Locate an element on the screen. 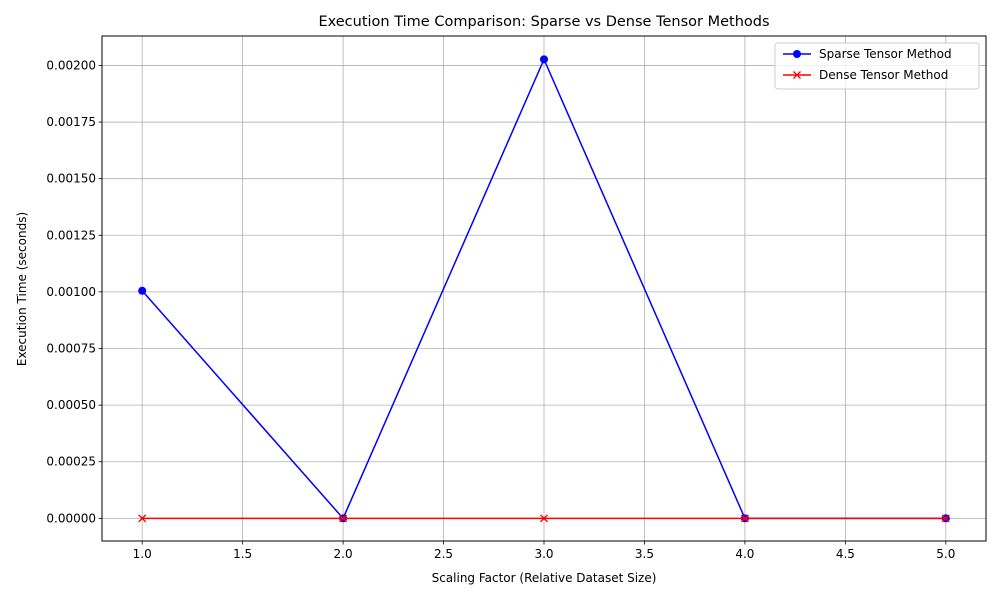  legend: Sparse Tensor Method Dense Tensor Method is located at coordinates (877, 66).